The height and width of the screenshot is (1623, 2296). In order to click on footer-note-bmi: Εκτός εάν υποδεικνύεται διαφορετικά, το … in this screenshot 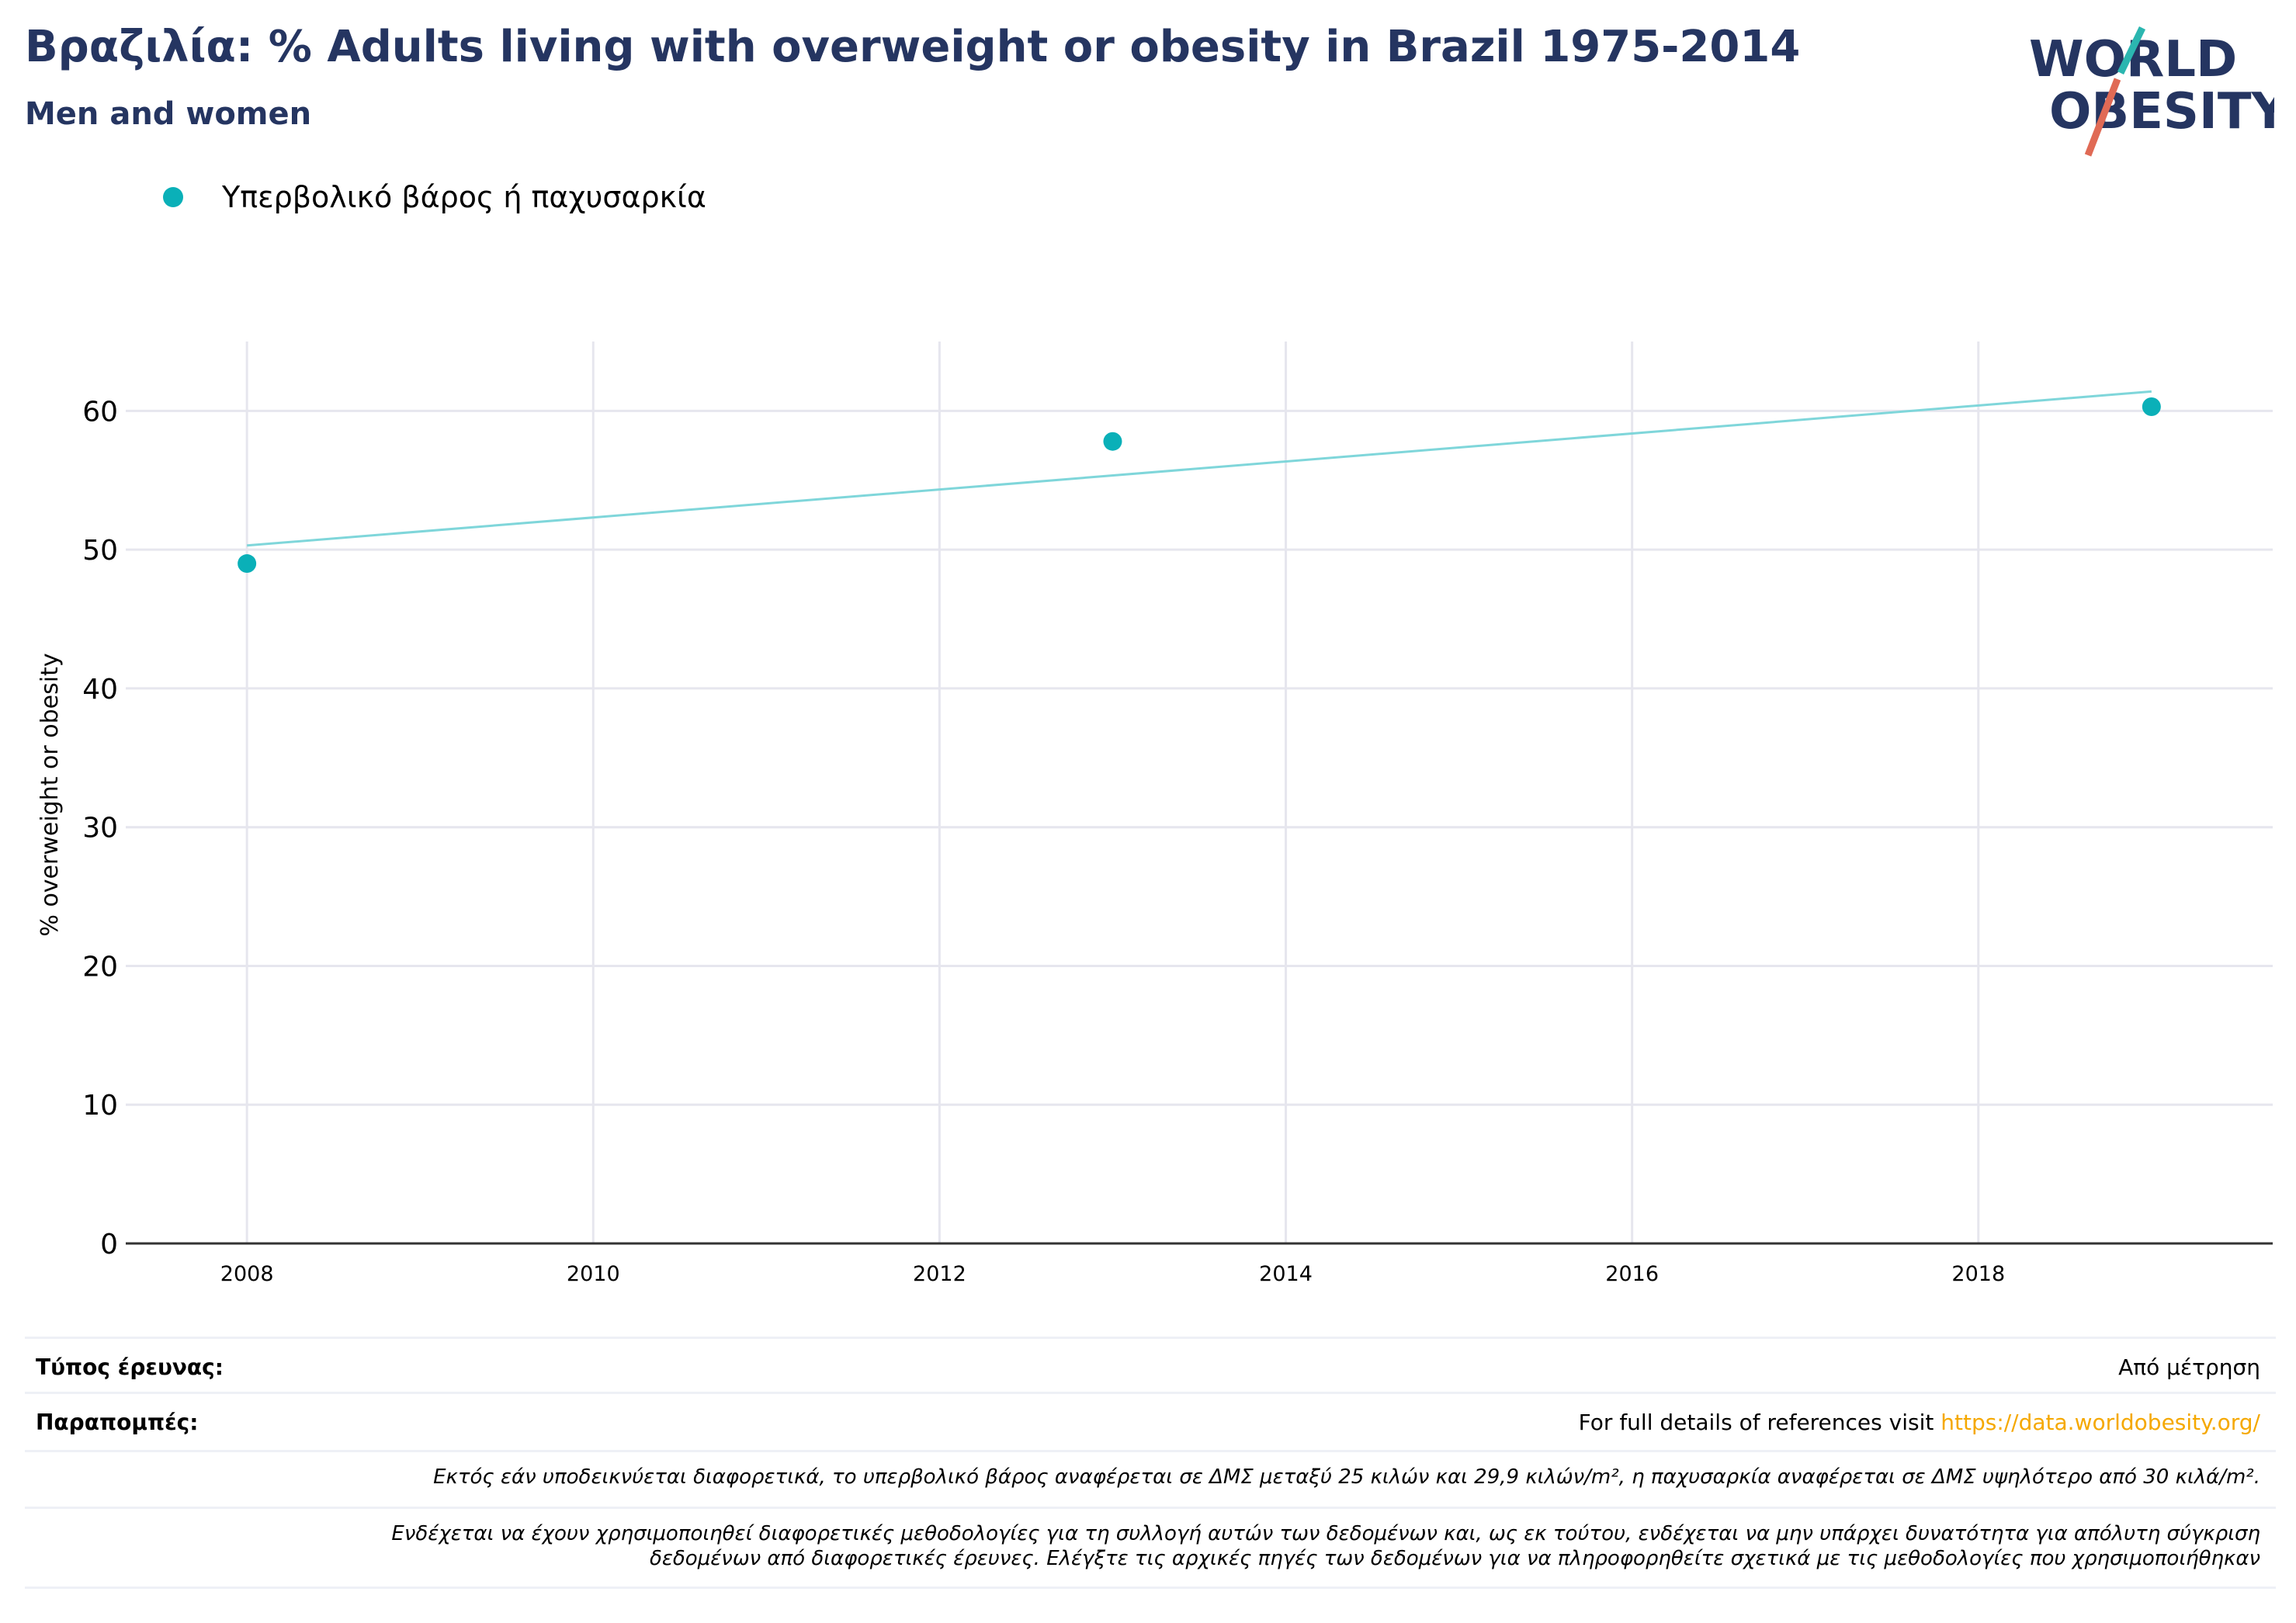, I will do `click(1150, 1478)`.